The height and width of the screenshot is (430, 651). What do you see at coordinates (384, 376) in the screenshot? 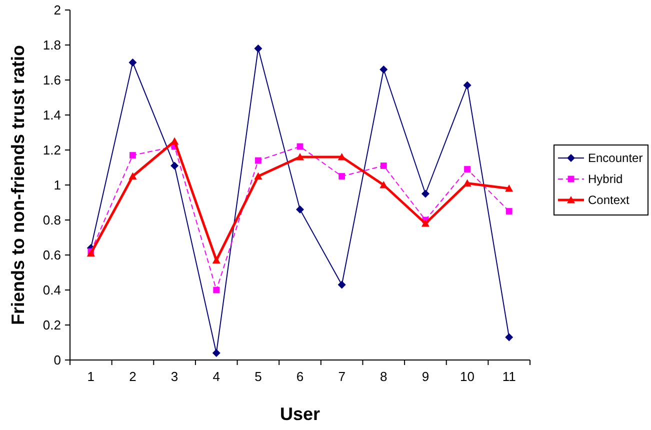
I see `x-tick-label: 8` at bounding box center [384, 376].